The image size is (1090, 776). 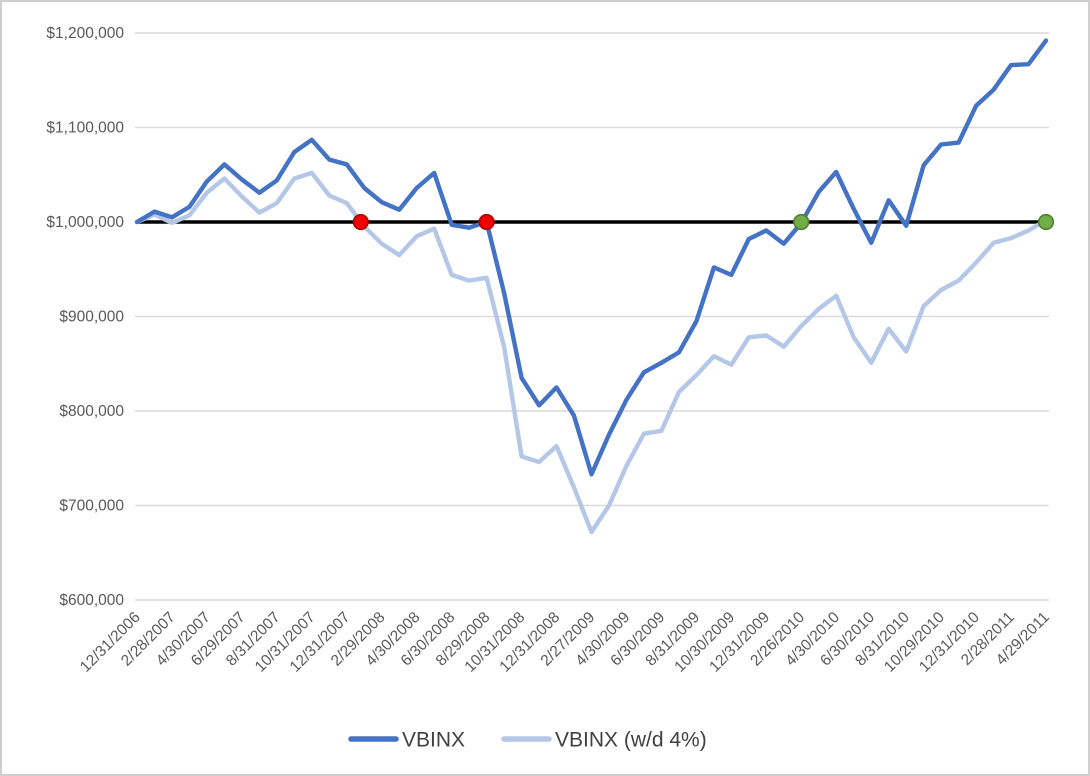 I want to click on legend-group: VBINX VBINX (w/d 4%), so click(x=527, y=740).